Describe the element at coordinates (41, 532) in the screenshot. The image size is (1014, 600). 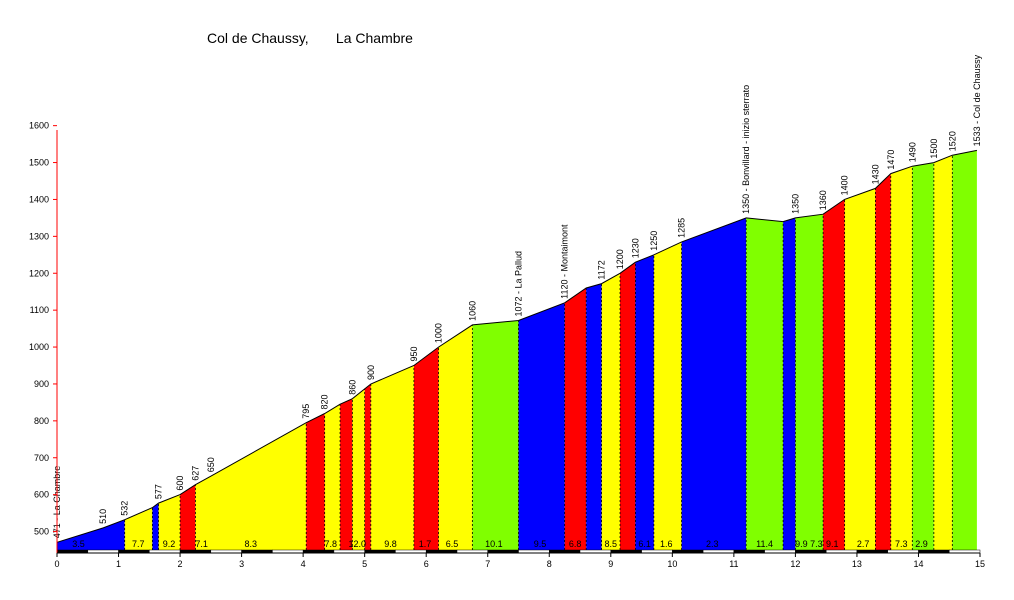
I see `y-tick-label: 500` at that location.